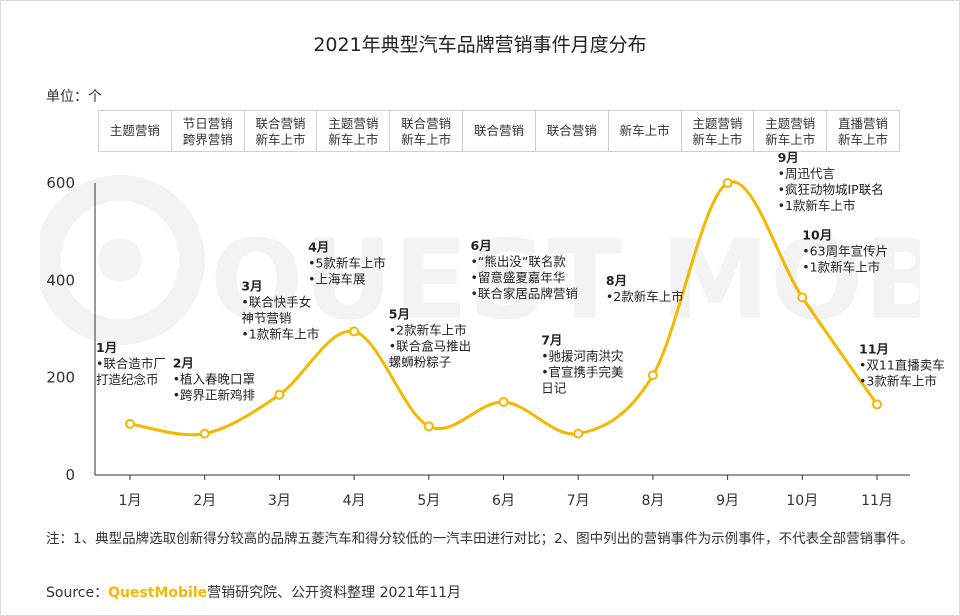 The height and width of the screenshot is (616, 960). Describe the element at coordinates (428, 501) in the screenshot. I see `x-tick-label: 5月` at that location.